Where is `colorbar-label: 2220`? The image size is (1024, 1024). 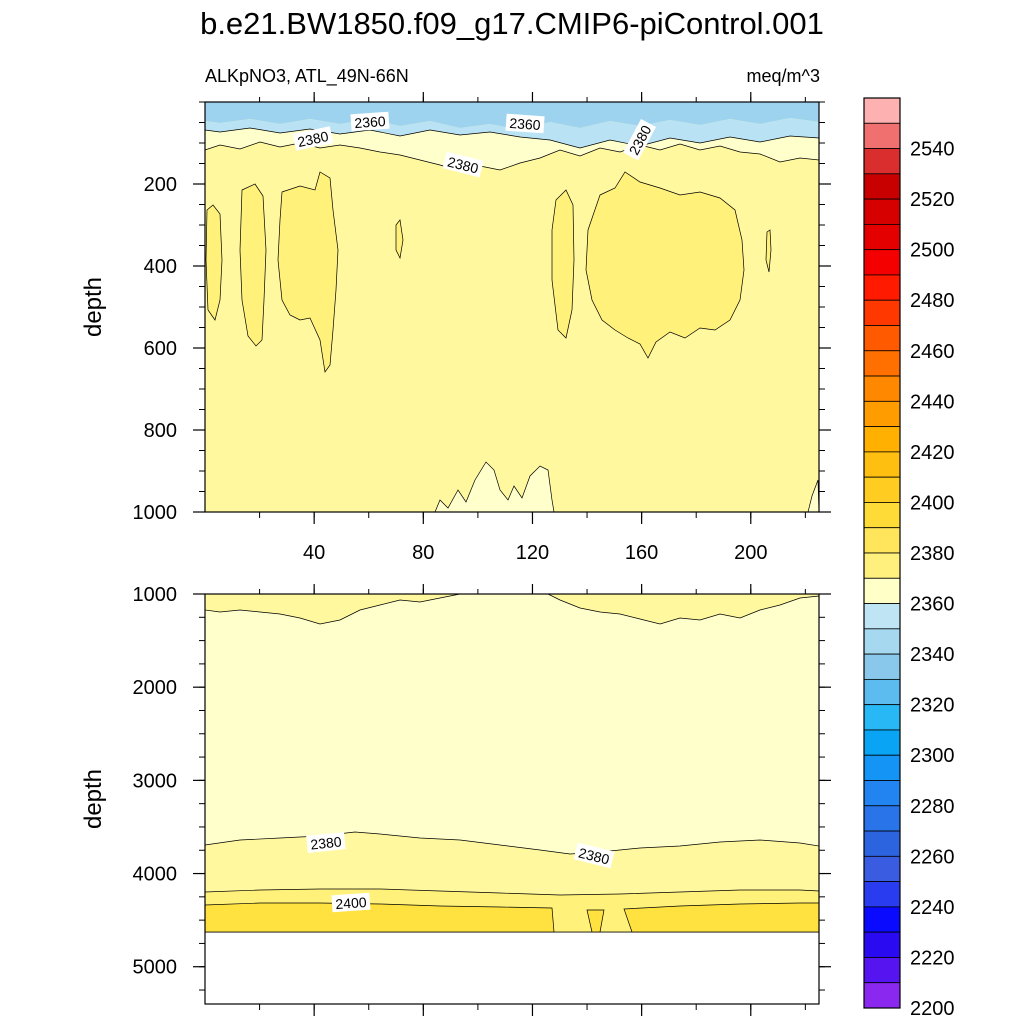 colorbar-label: 2220 is located at coordinates (932, 958).